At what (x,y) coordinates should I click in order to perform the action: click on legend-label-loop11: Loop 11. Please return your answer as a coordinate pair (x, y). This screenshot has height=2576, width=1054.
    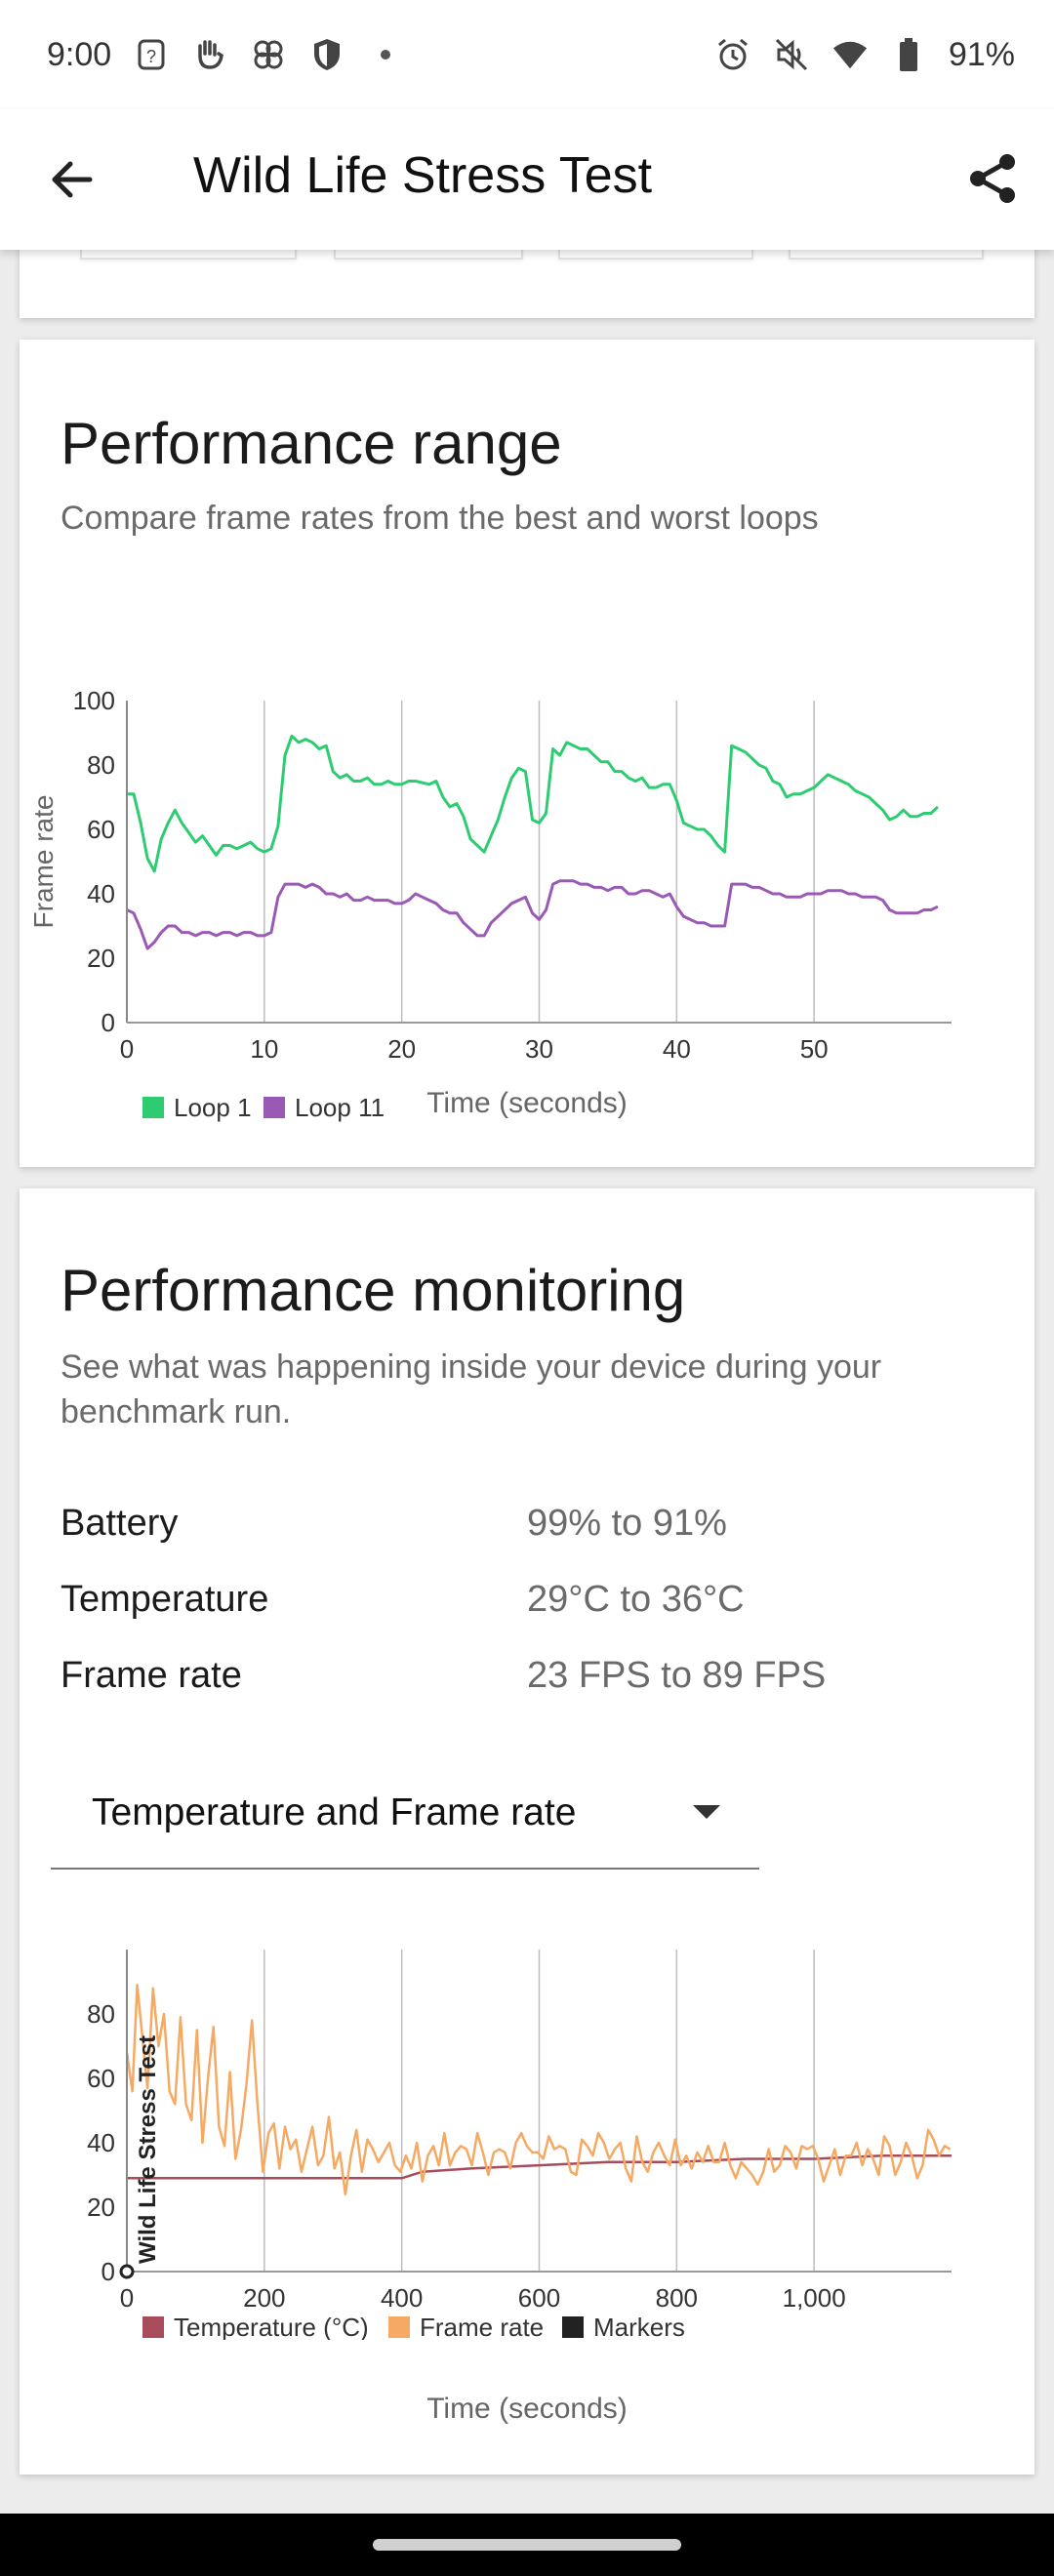
    Looking at the image, I should click on (340, 1107).